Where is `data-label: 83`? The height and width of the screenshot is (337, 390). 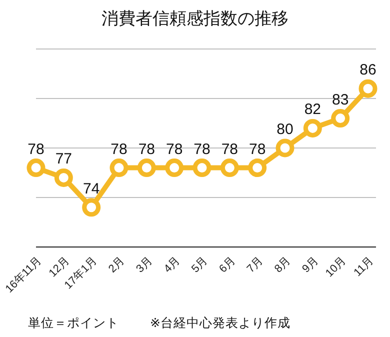 data-label: 83 is located at coordinates (340, 99).